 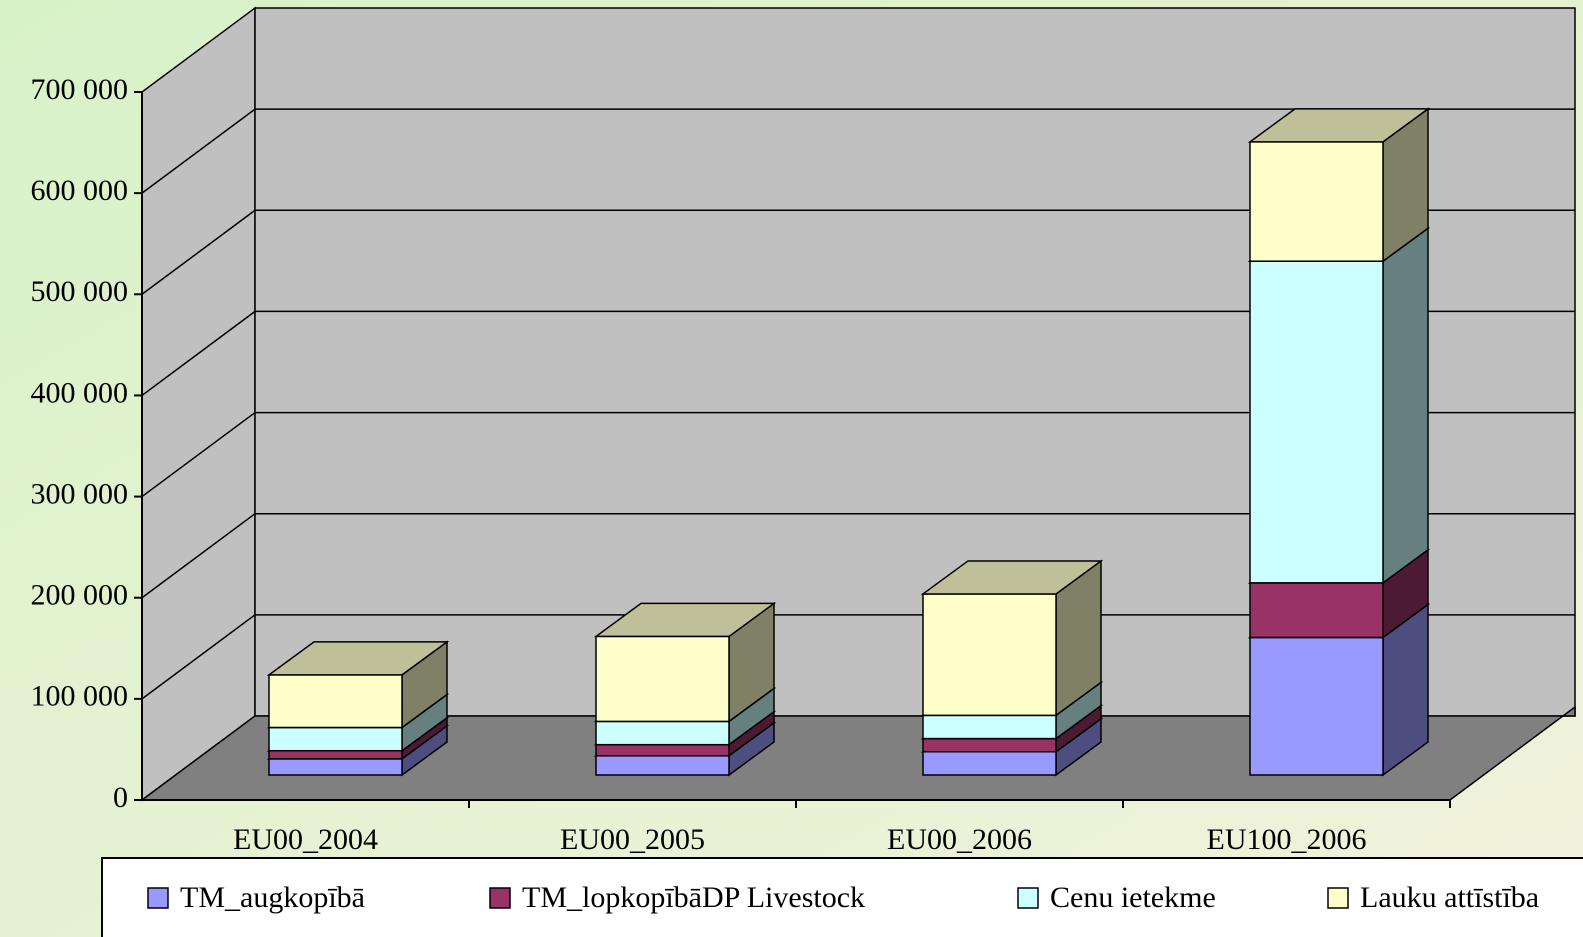 I want to click on legend-label: TM_lopkopībāDP Livestock, so click(x=693, y=897).